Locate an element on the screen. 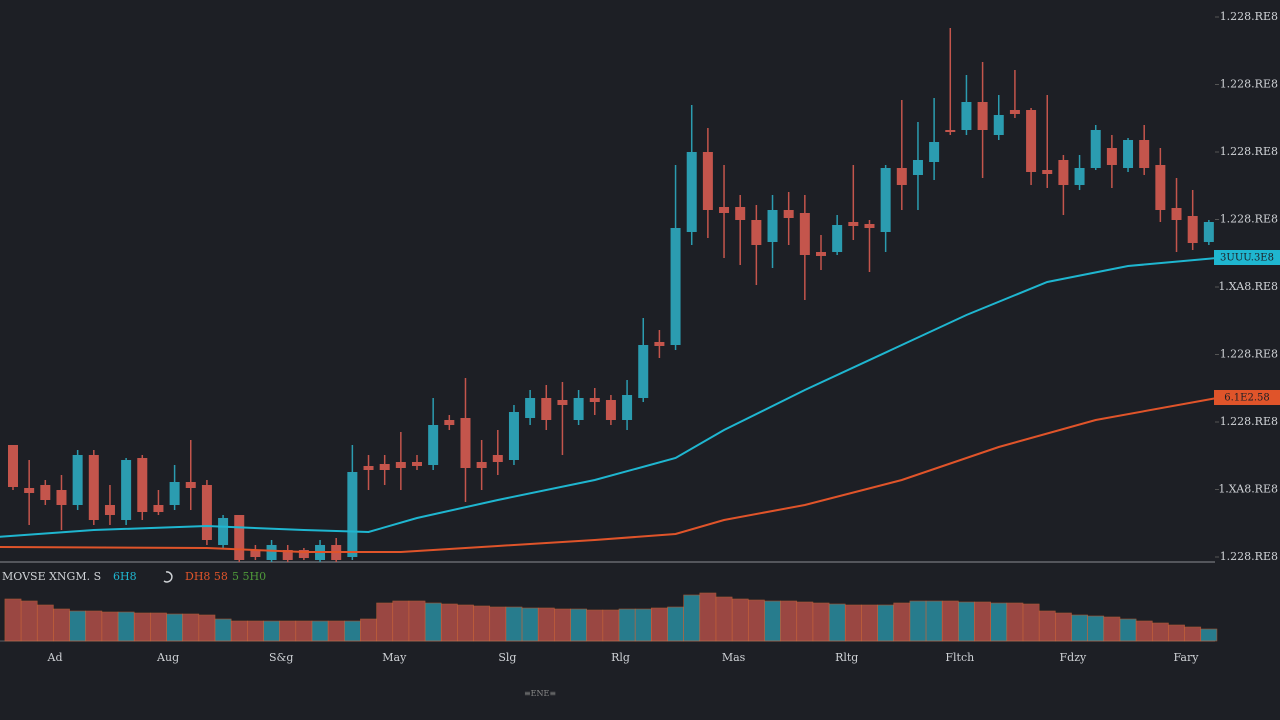 This screenshot has height=720, width=1280. x-tick-label: Fltch is located at coordinates (959, 657).